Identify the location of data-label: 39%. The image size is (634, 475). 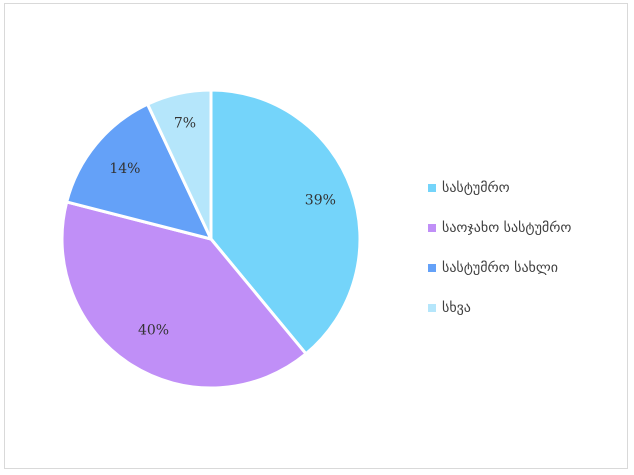
(320, 201).